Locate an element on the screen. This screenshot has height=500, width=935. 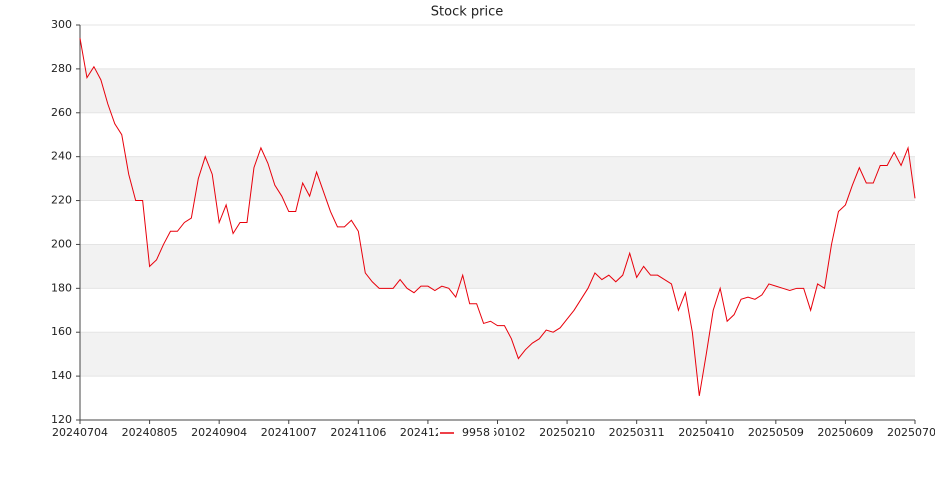
legend-label: 9958 is located at coordinates (476, 432).